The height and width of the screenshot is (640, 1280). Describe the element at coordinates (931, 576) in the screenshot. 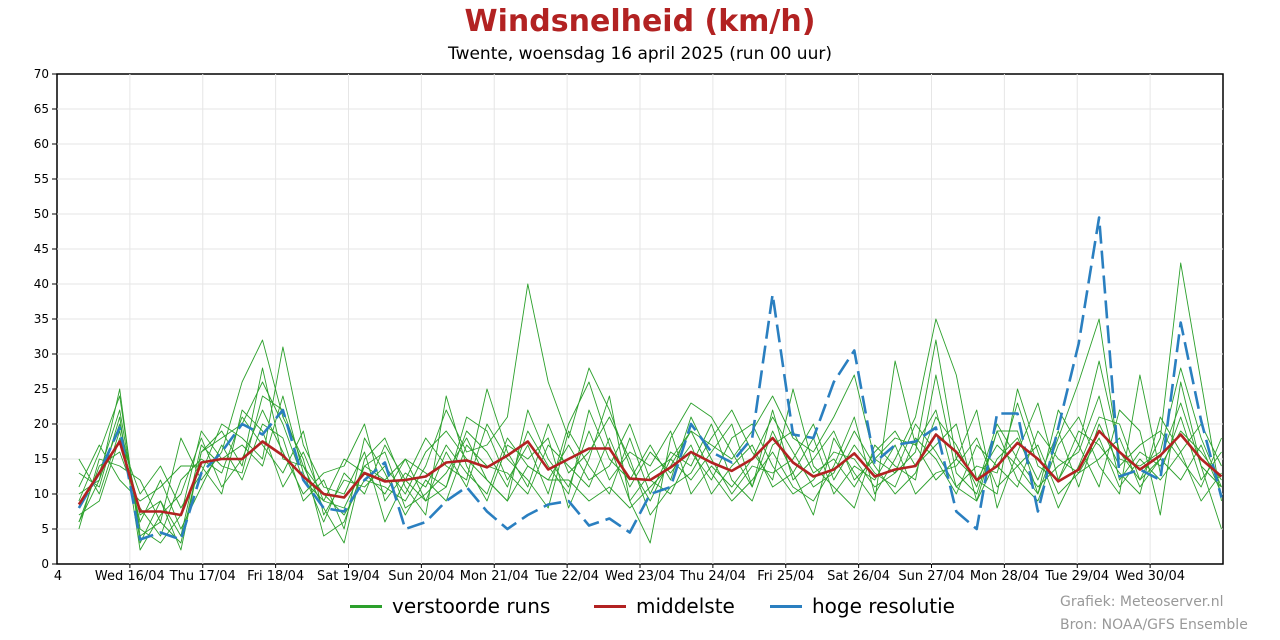

I see `x-tick-label: Sun 27/04` at that location.